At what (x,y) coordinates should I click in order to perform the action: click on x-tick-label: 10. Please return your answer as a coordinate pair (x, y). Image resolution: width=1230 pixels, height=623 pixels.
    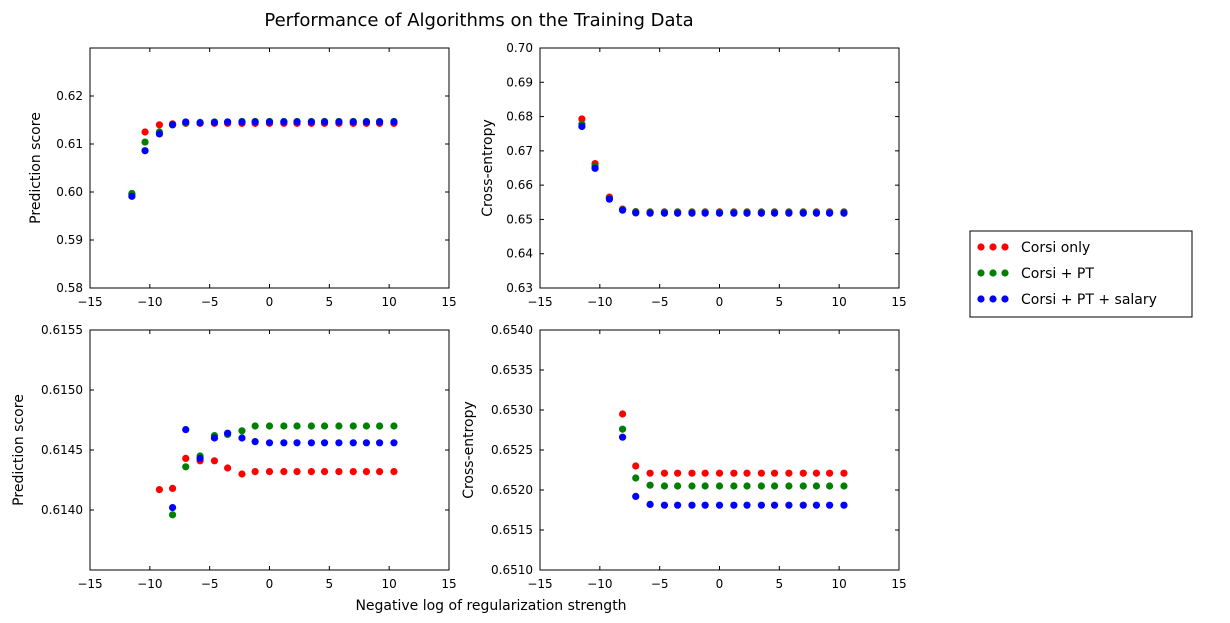
    Looking at the image, I should click on (389, 302).